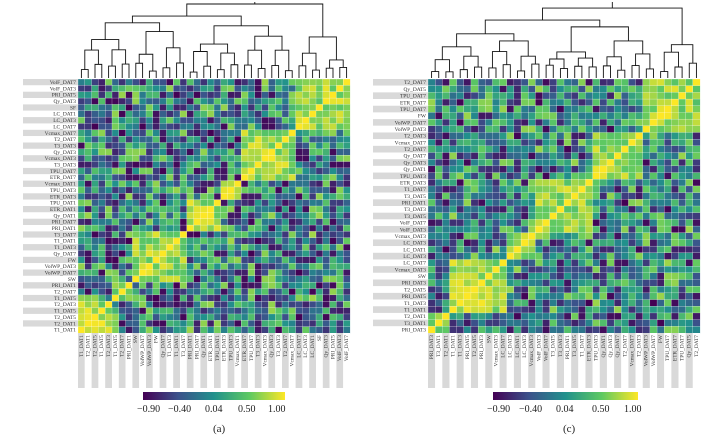 The height and width of the screenshot is (438, 720). Describe the element at coordinates (63, 191) in the screenshot. I see `row-label: TPU_DAT3` at that location.